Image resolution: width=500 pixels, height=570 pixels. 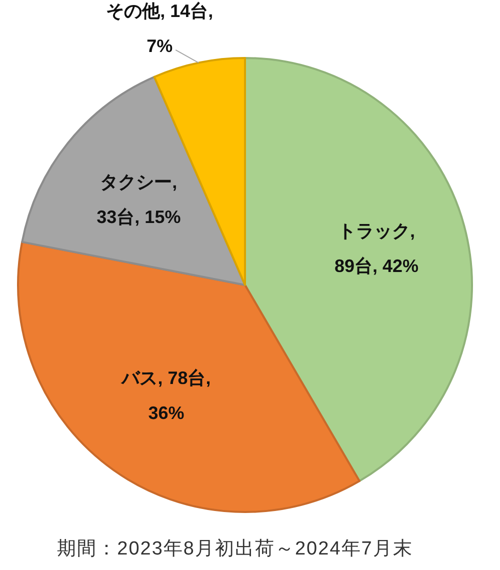 What do you see at coordinates (235, 549) in the screenshot?
I see `text: 期間：2023年8月初出荷～2024年7月末` at bounding box center [235, 549].